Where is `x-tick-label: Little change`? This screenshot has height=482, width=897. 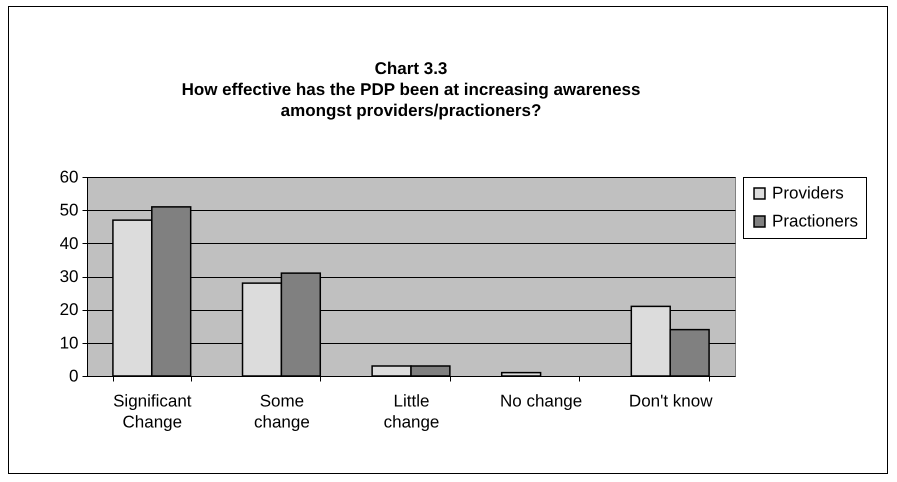 x-tick-label: Little change is located at coordinates (412, 412).